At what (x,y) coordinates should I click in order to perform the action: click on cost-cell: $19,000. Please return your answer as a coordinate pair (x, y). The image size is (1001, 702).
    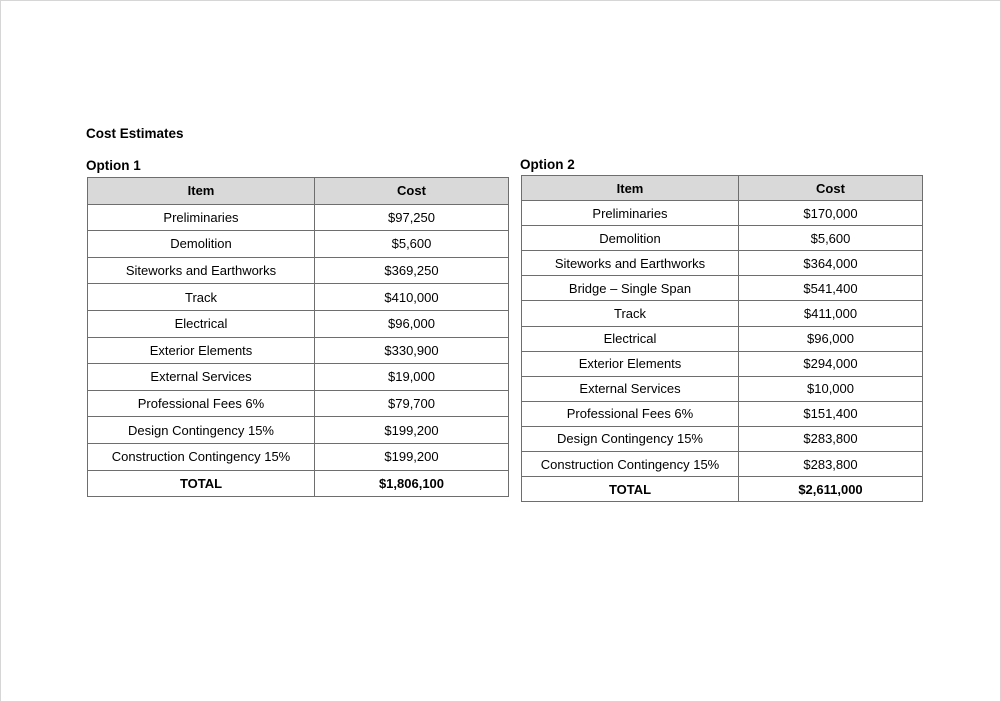
    Looking at the image, I should click on (411, 377).